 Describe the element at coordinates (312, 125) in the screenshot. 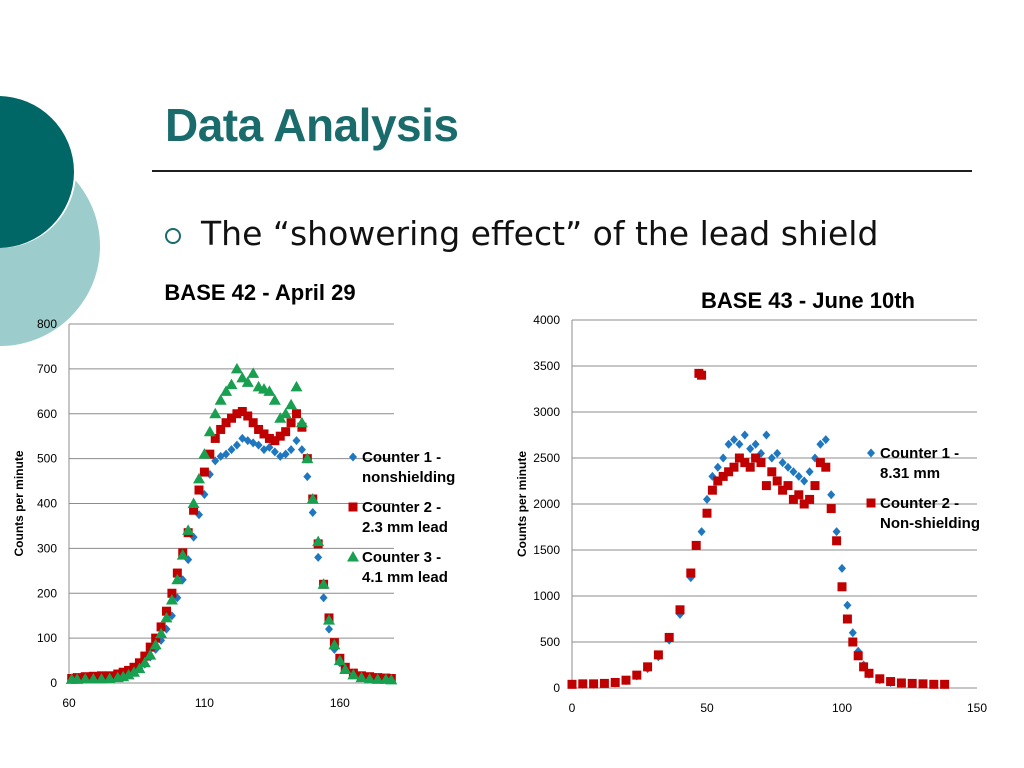

I see `slide-title: Data Analysis` at that location.